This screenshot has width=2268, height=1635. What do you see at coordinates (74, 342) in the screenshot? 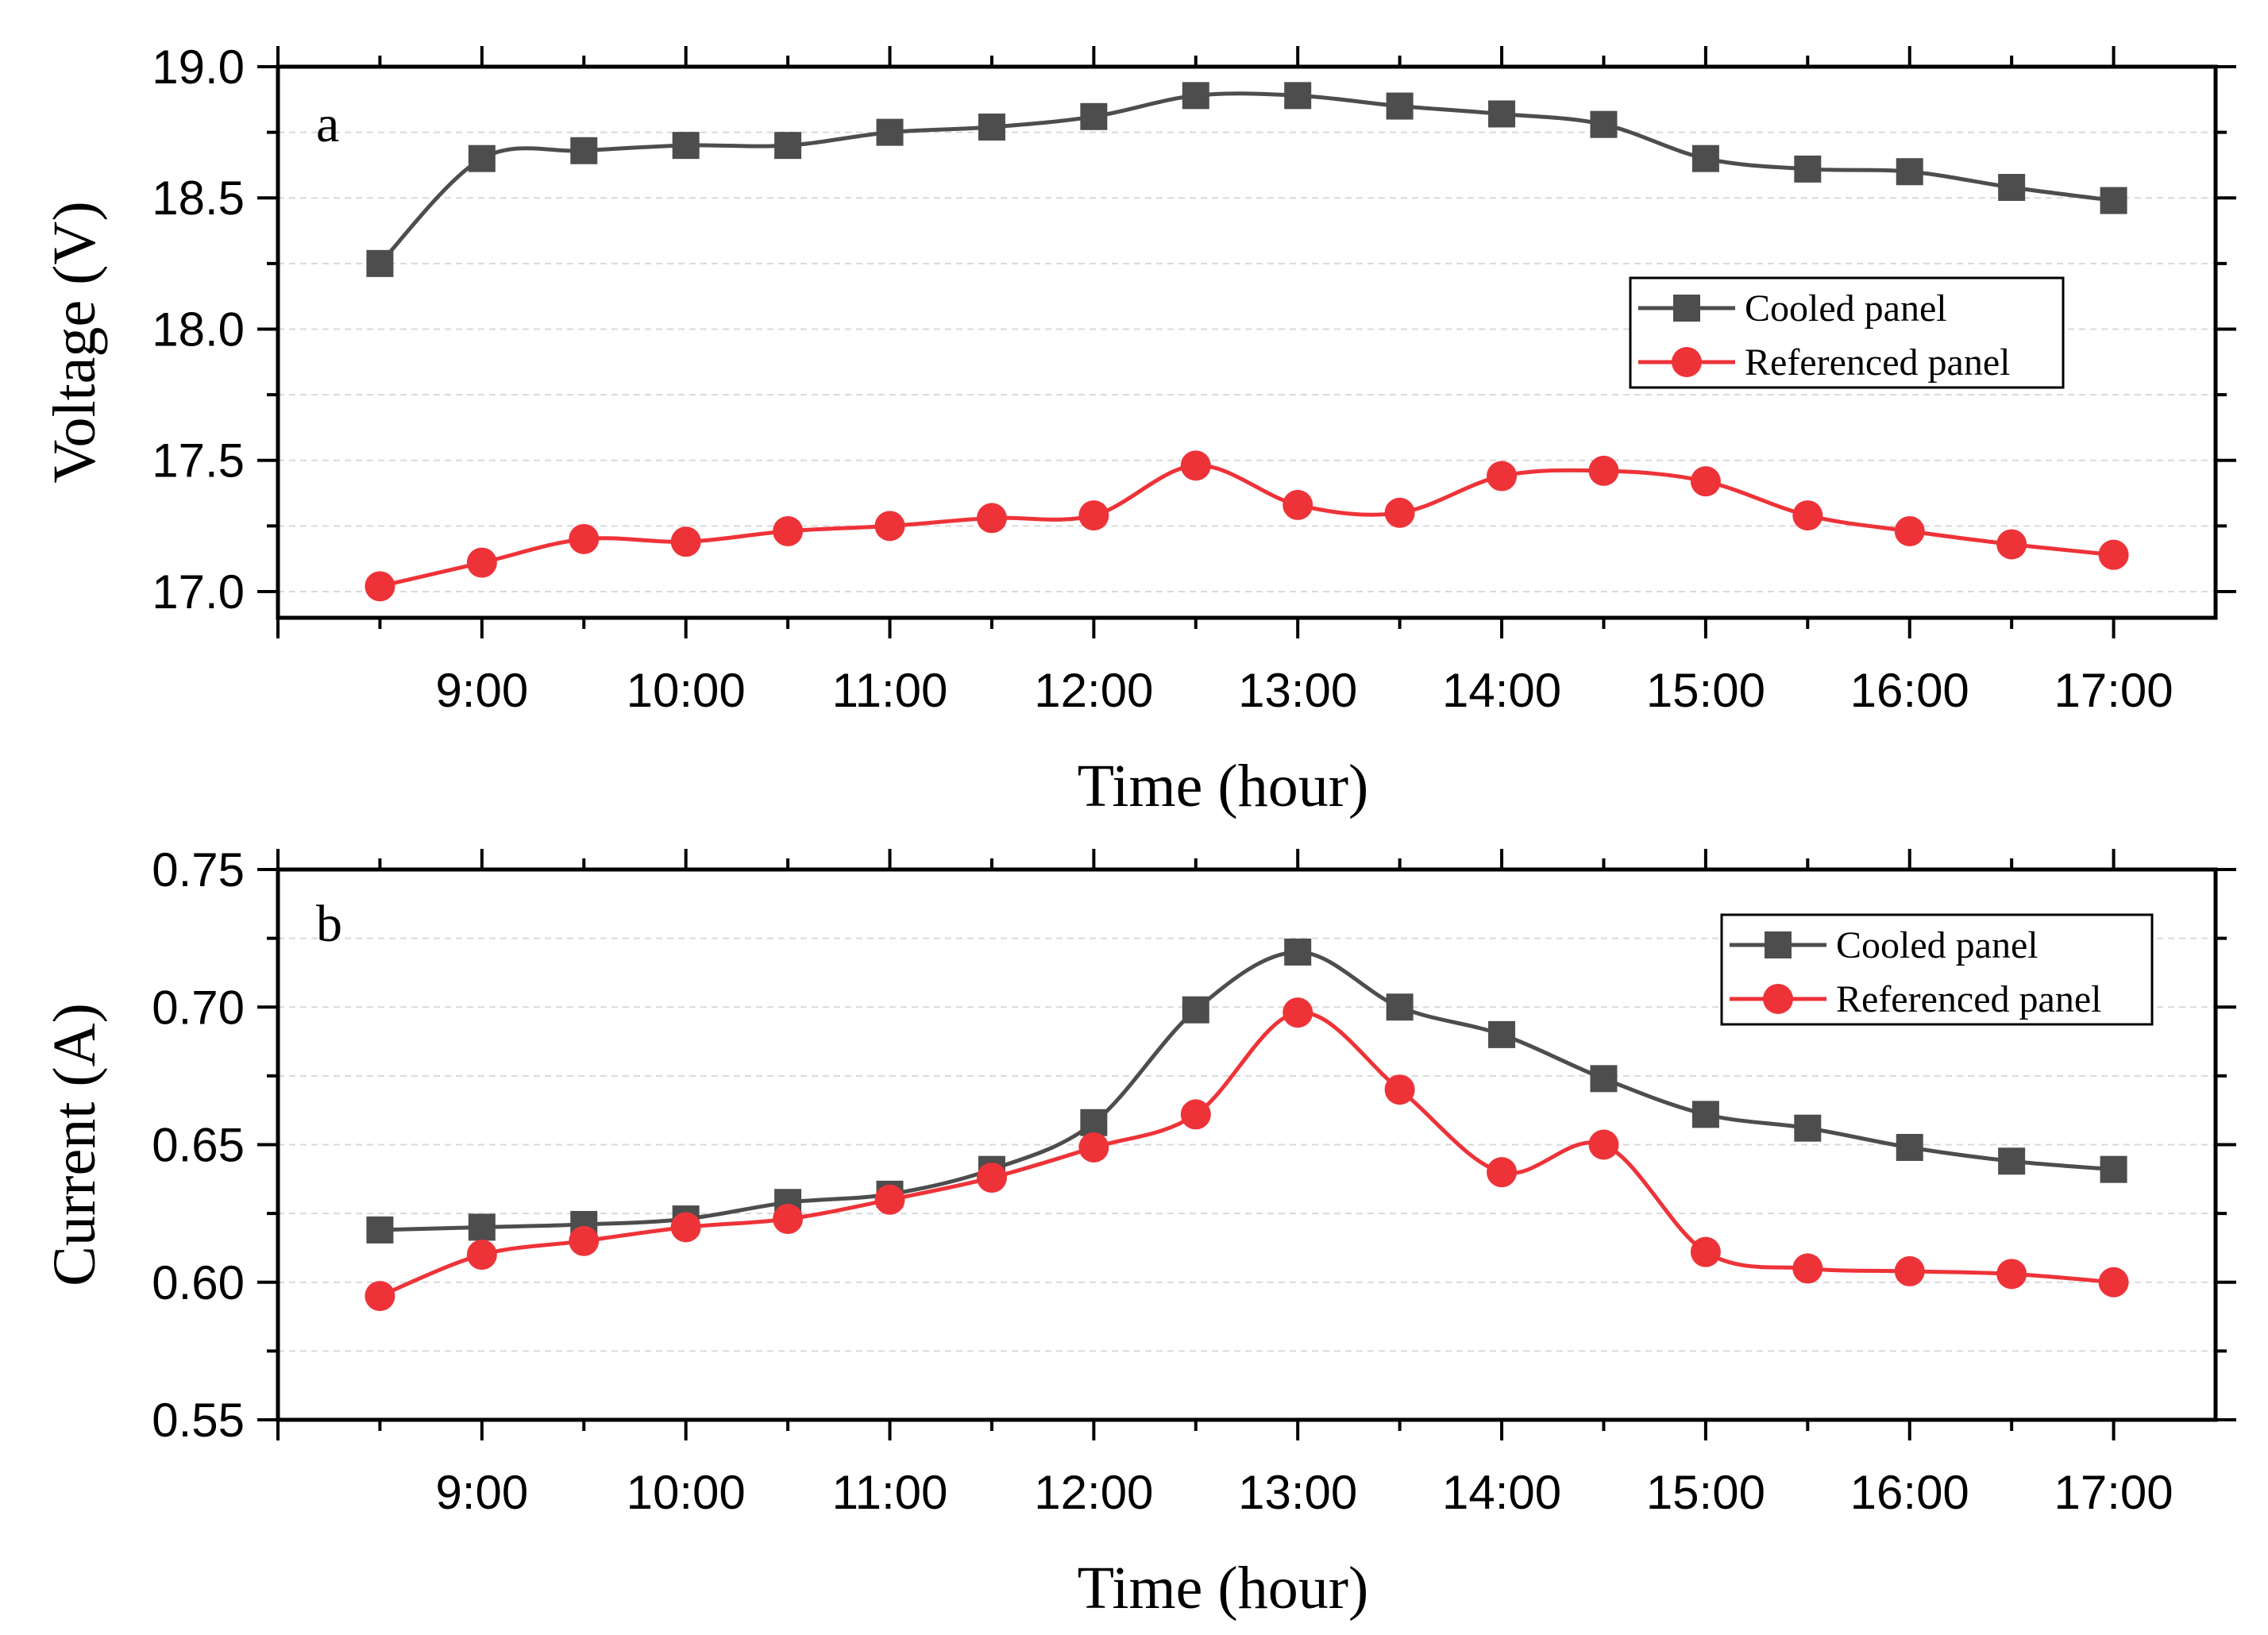
I see `voltage-y-axis-title: Voltage (V)` at bounding box center [74, 342].